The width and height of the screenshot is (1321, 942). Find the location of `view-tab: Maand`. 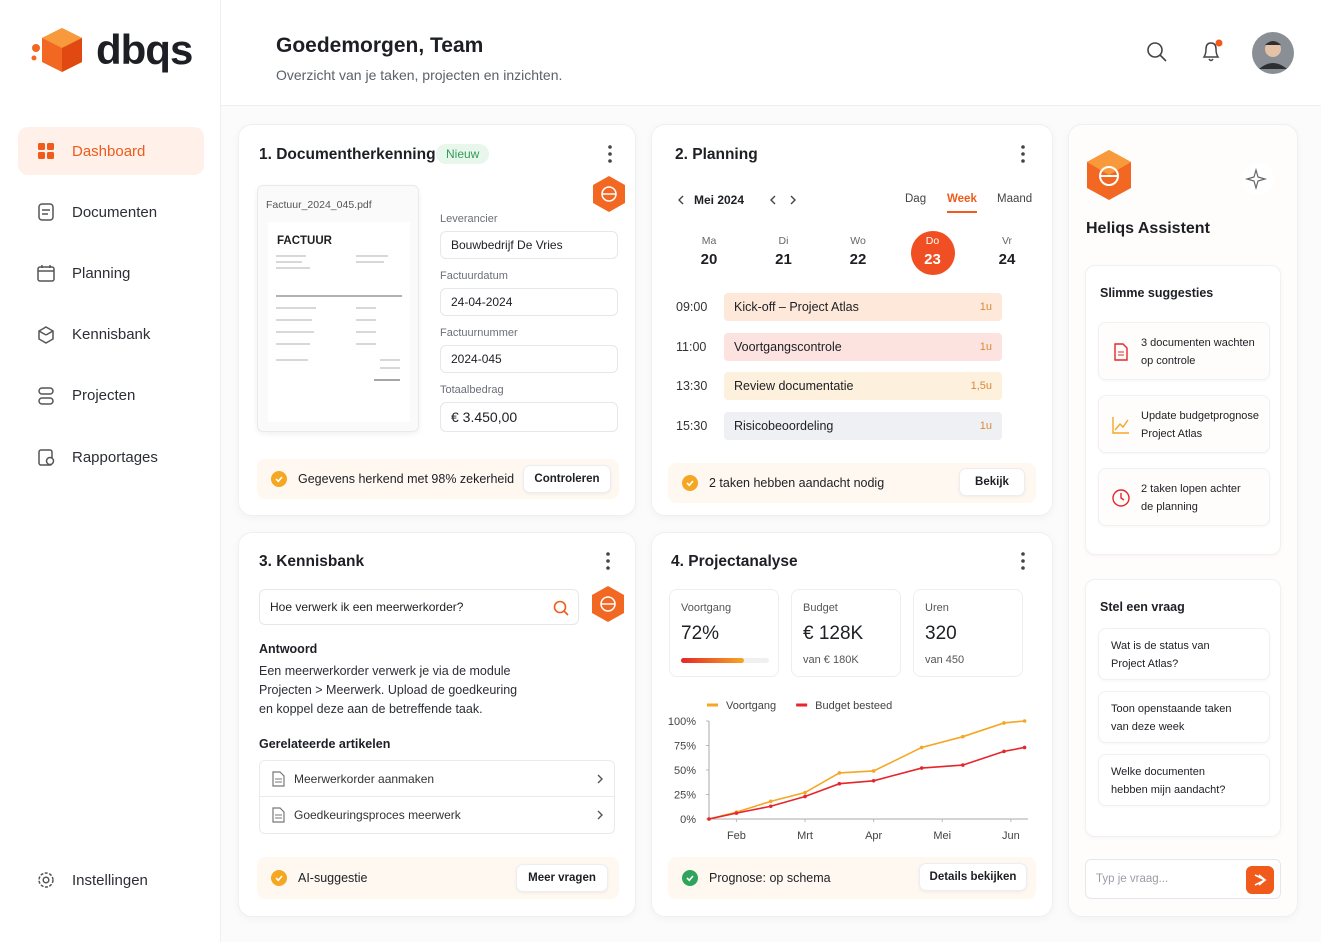

view-tab: Maand is located at coordinates (1015, 199).